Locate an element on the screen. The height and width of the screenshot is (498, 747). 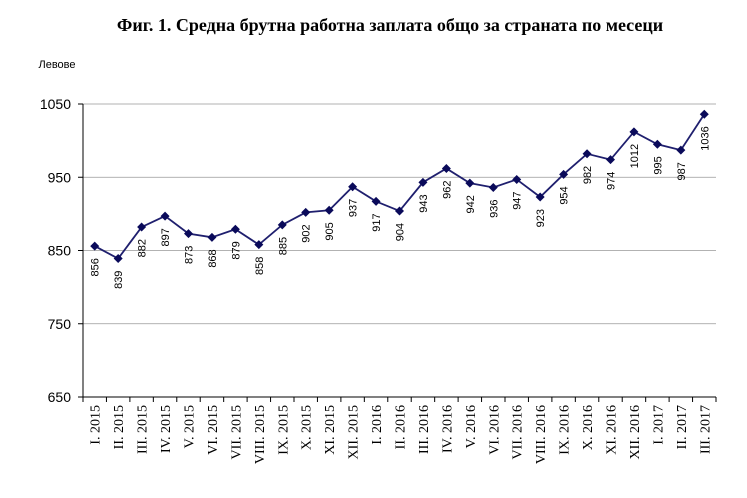
x-tick-label: I. 2017 is located at coordinates (658, 425).